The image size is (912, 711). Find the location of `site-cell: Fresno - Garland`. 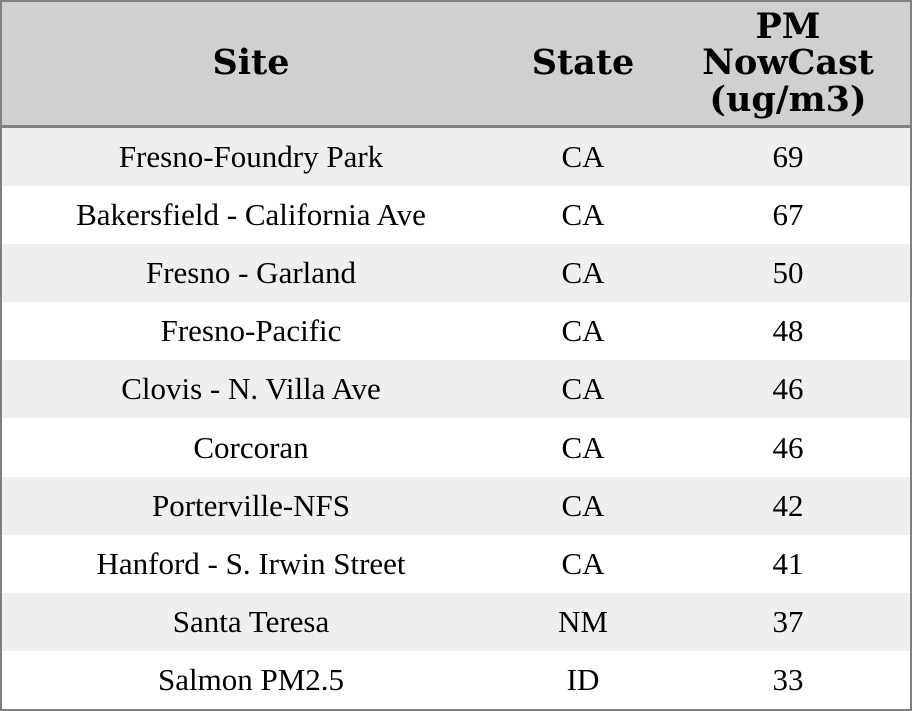

site-cell: Fresno - Garland is located at coordinates (251, 273).